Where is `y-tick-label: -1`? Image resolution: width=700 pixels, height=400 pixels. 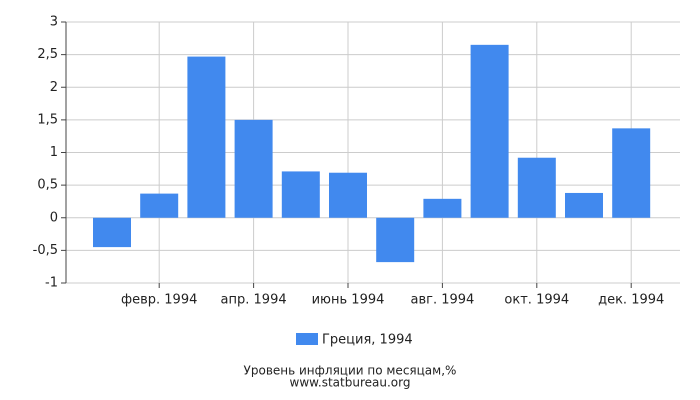 y-tick-label: -1 is located at coordinates (51, 283).